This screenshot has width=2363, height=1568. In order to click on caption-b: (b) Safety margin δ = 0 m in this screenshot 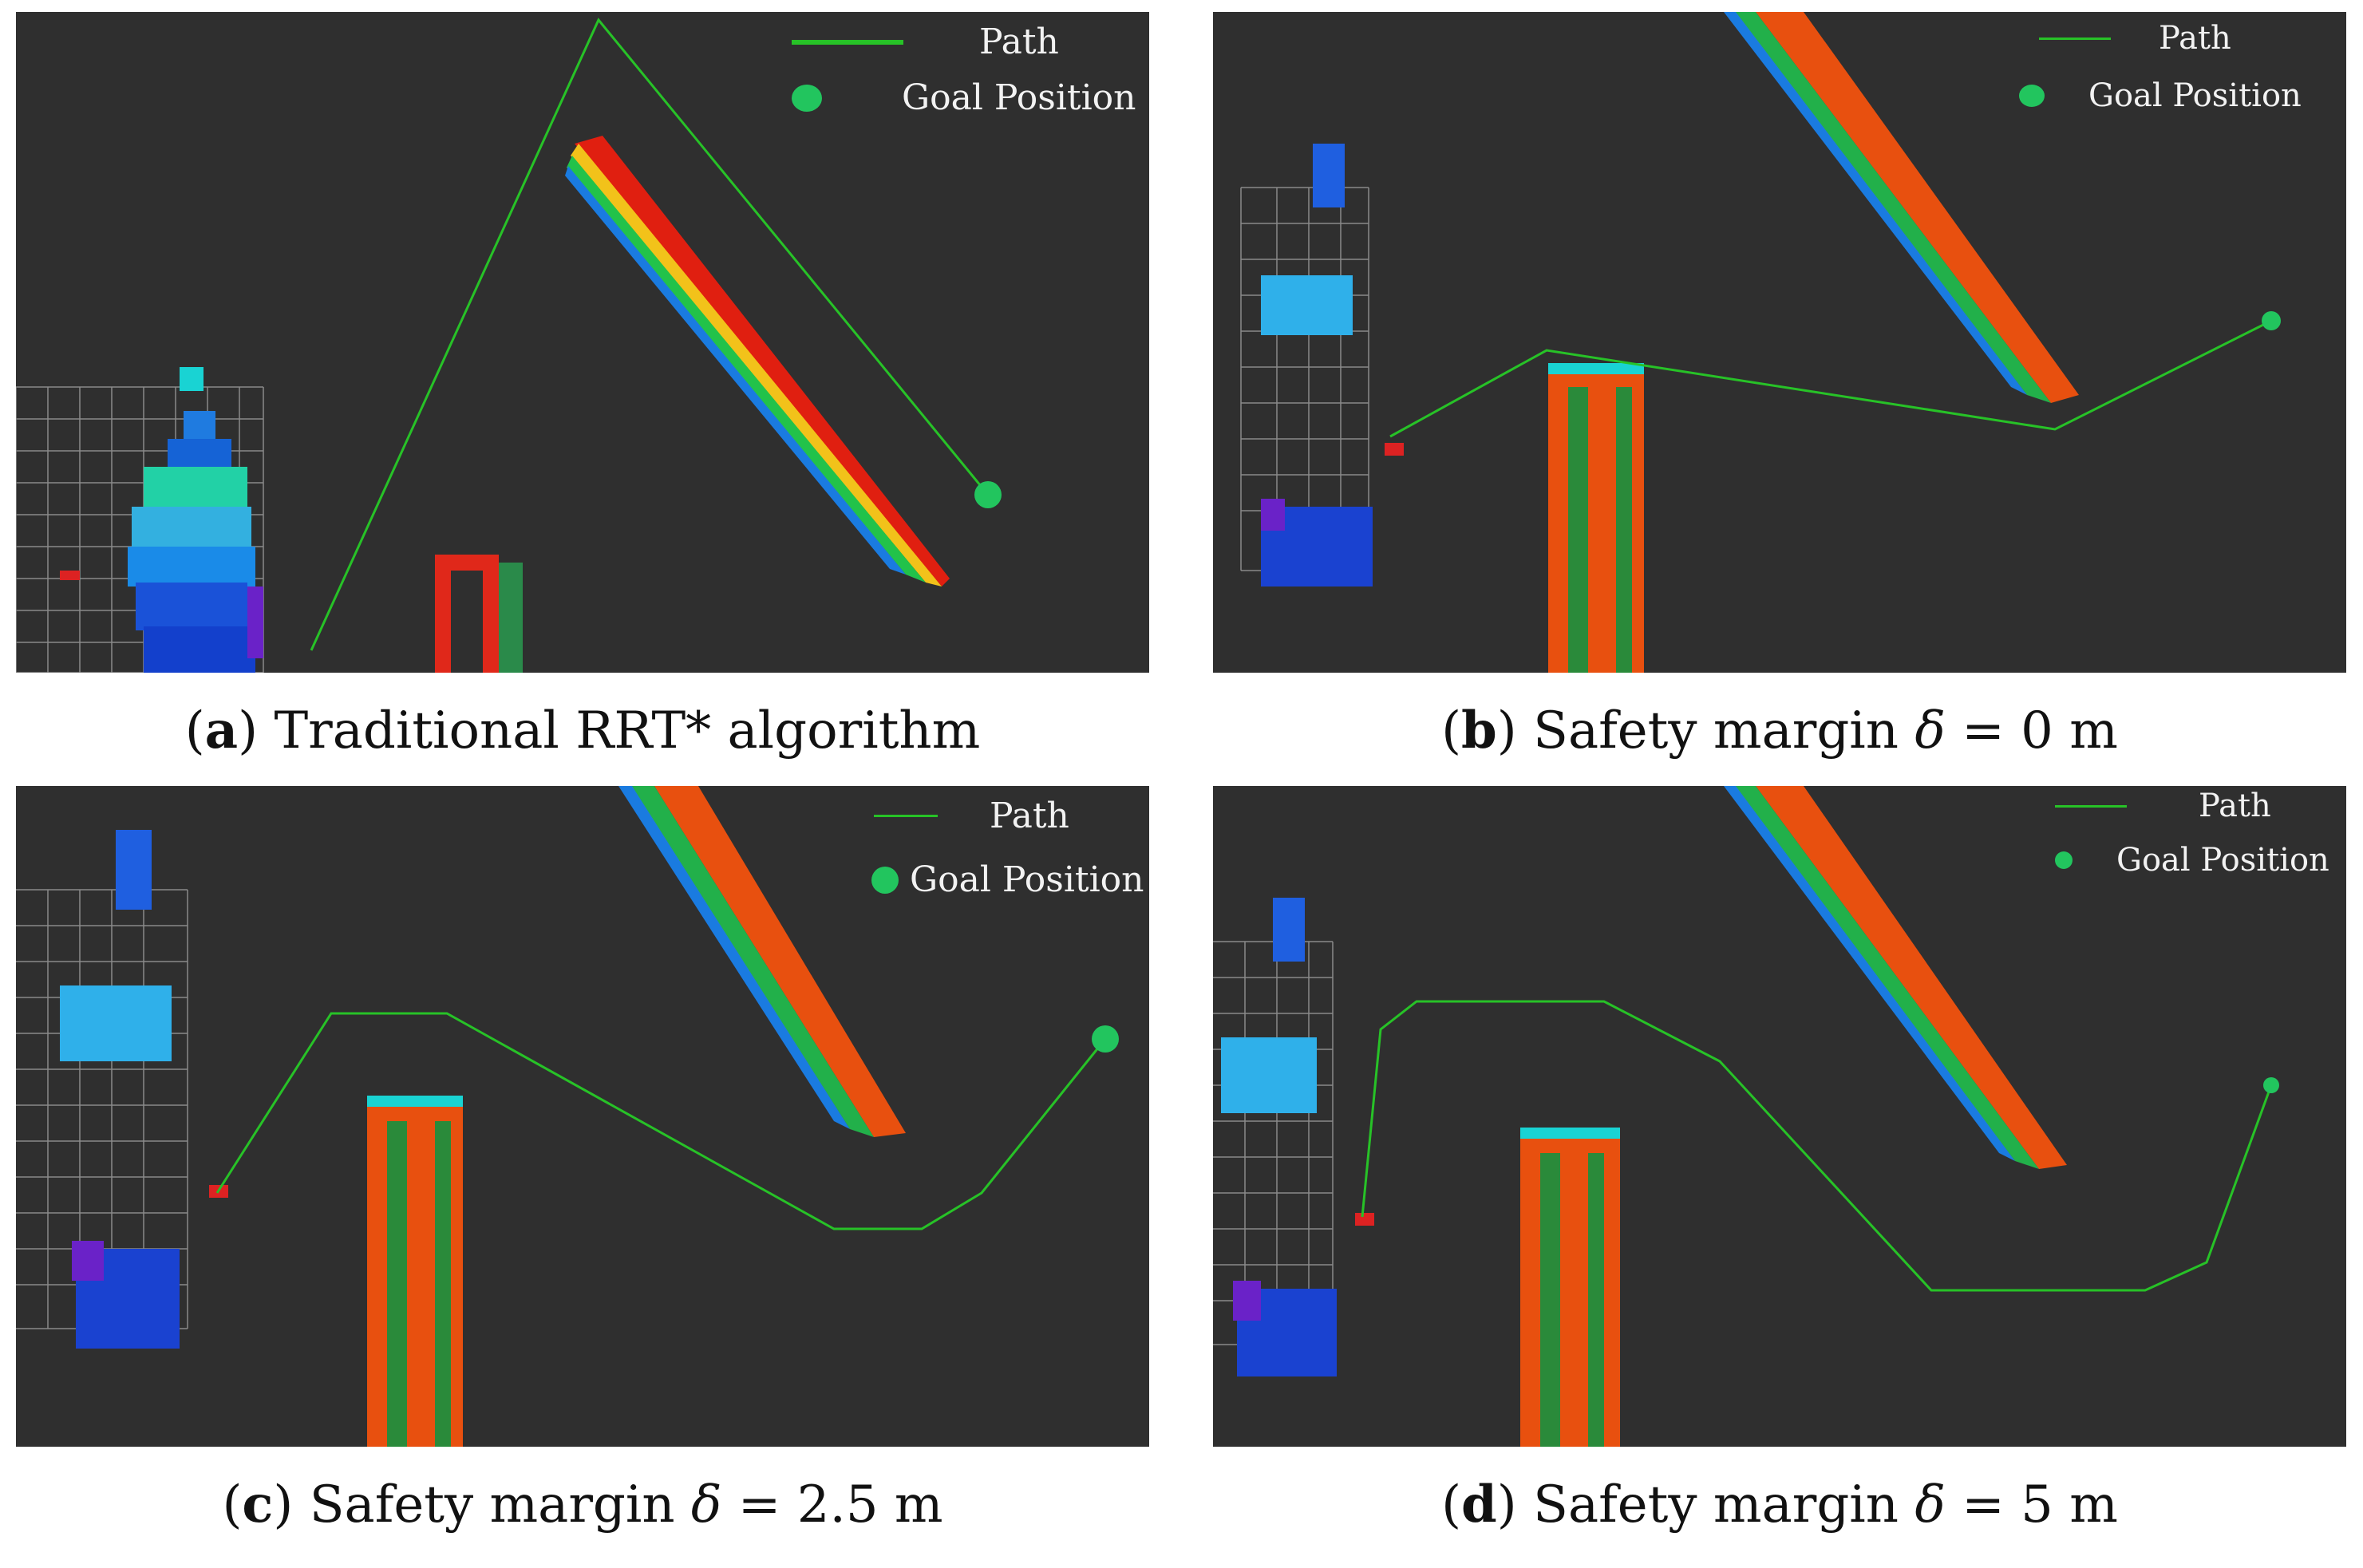, I will do `click(1779, 730)`.